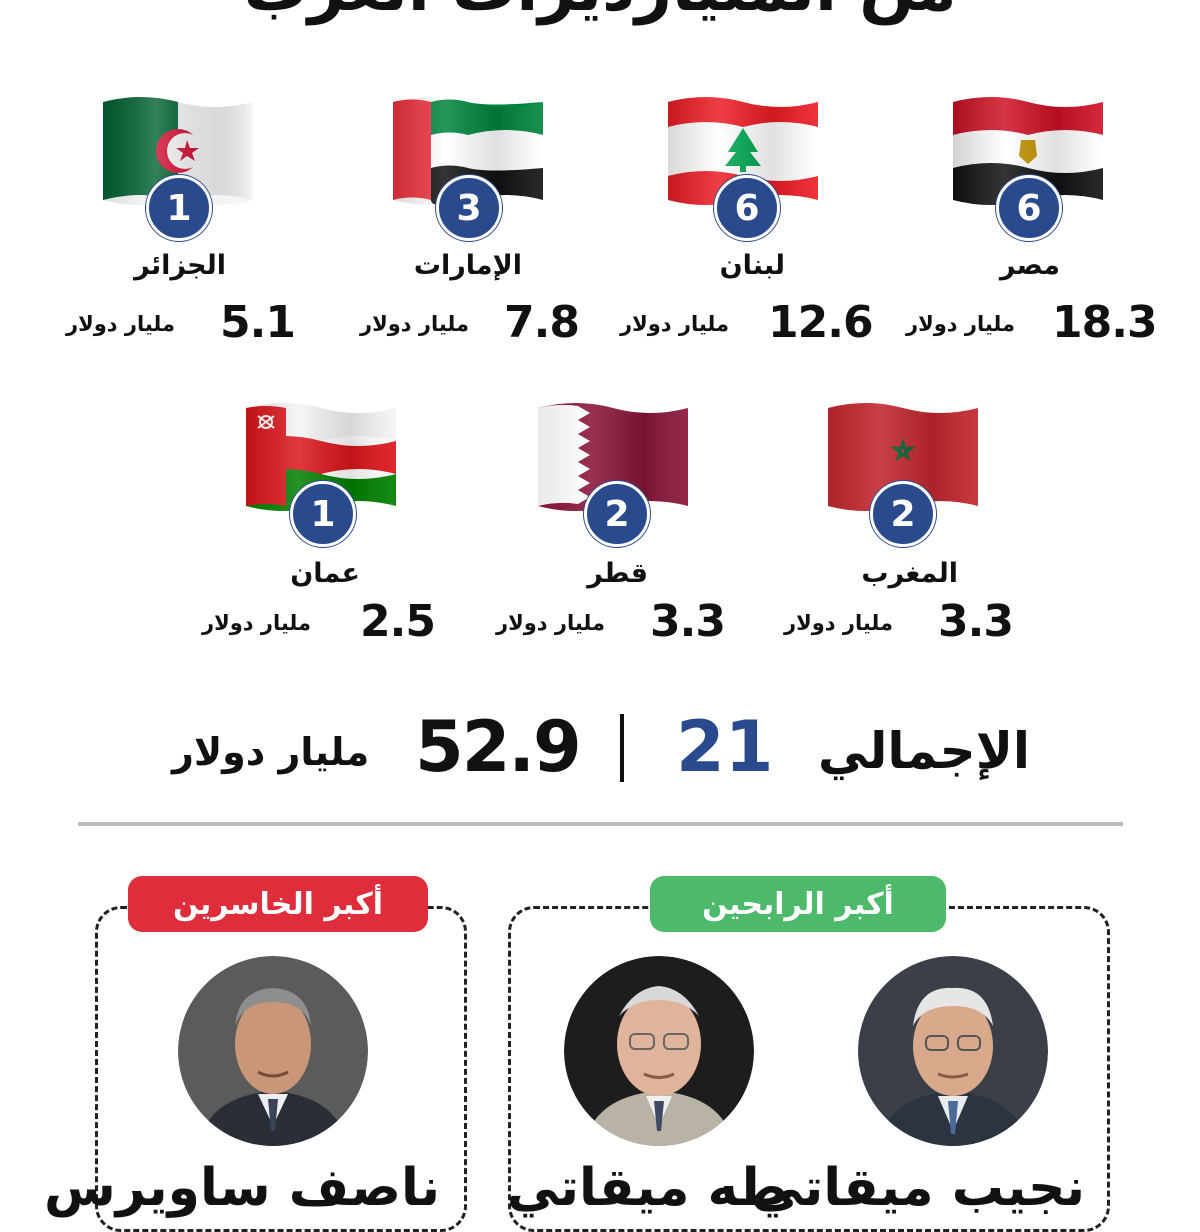 The height and width of the screenshot is (1232, 1200). I want to click on country-name: الجزائر, so click(180, 265).